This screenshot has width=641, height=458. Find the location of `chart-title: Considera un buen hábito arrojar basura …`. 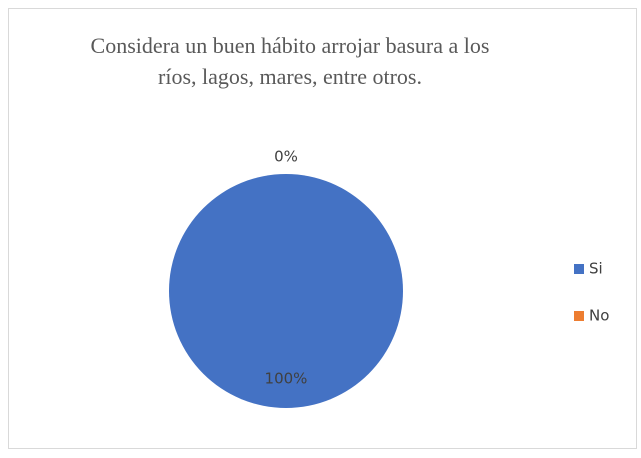

chart-title: Considera un buen hábito arrojar basura … is located at coordinates (290, 61).